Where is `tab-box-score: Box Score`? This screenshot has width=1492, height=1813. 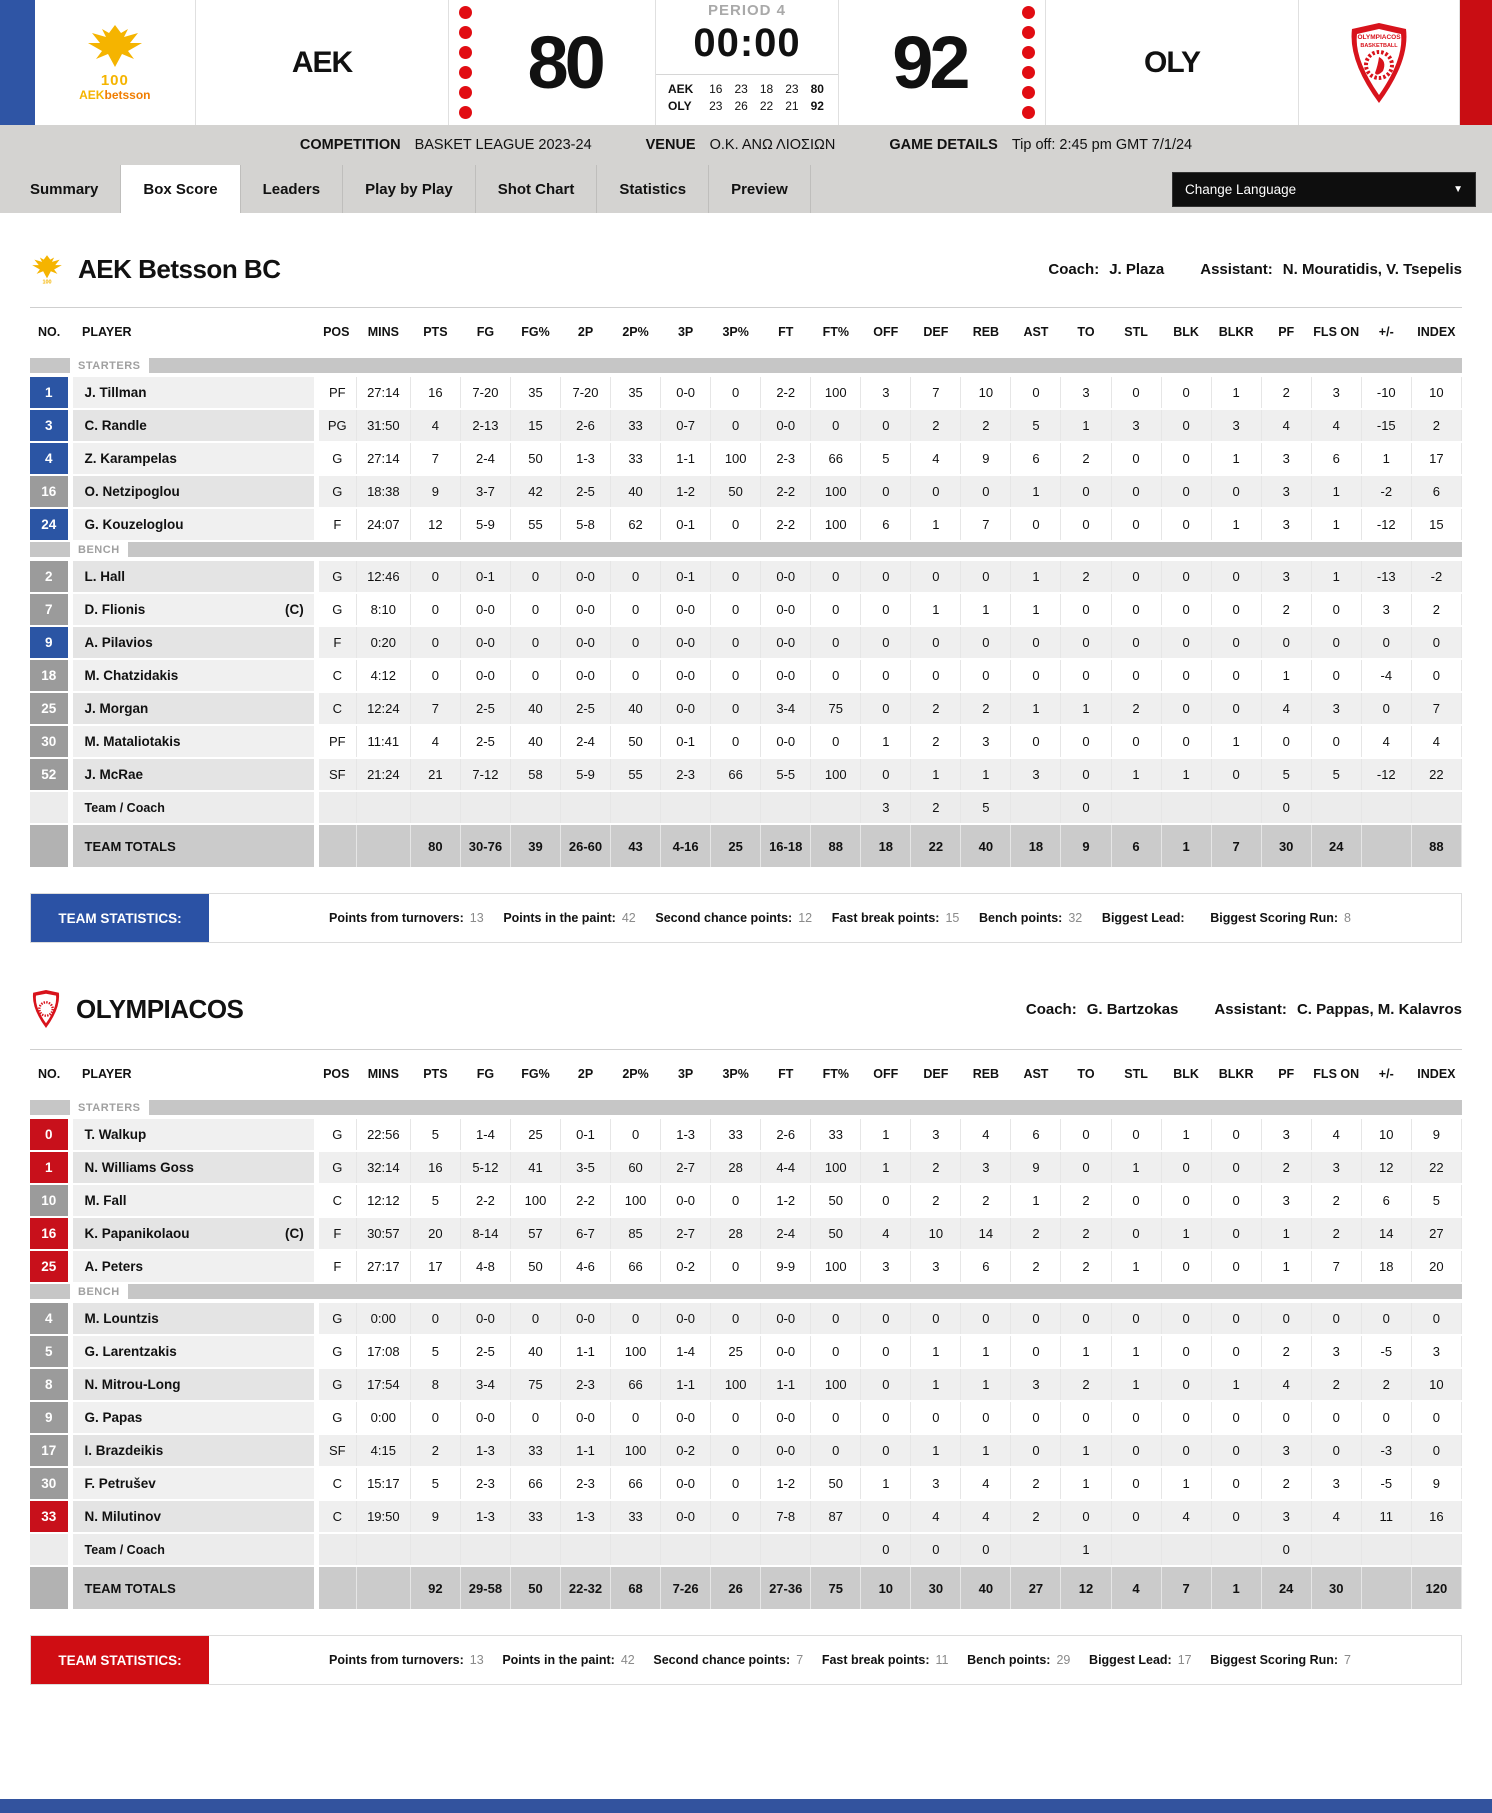
tab-box-score: Box Score is located at coordinates (181, 189).